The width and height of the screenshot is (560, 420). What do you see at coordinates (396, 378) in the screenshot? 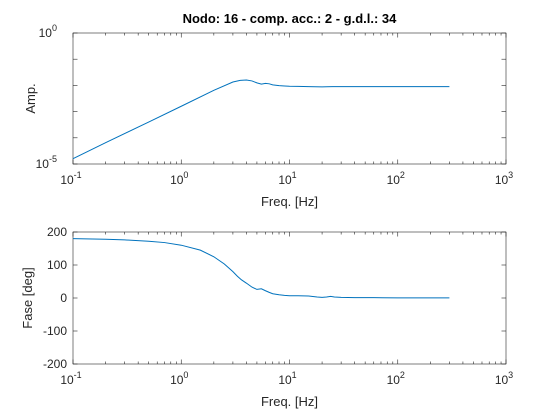
I see `phase-x-tick-label: 10²` at bounding box center [396, 378].